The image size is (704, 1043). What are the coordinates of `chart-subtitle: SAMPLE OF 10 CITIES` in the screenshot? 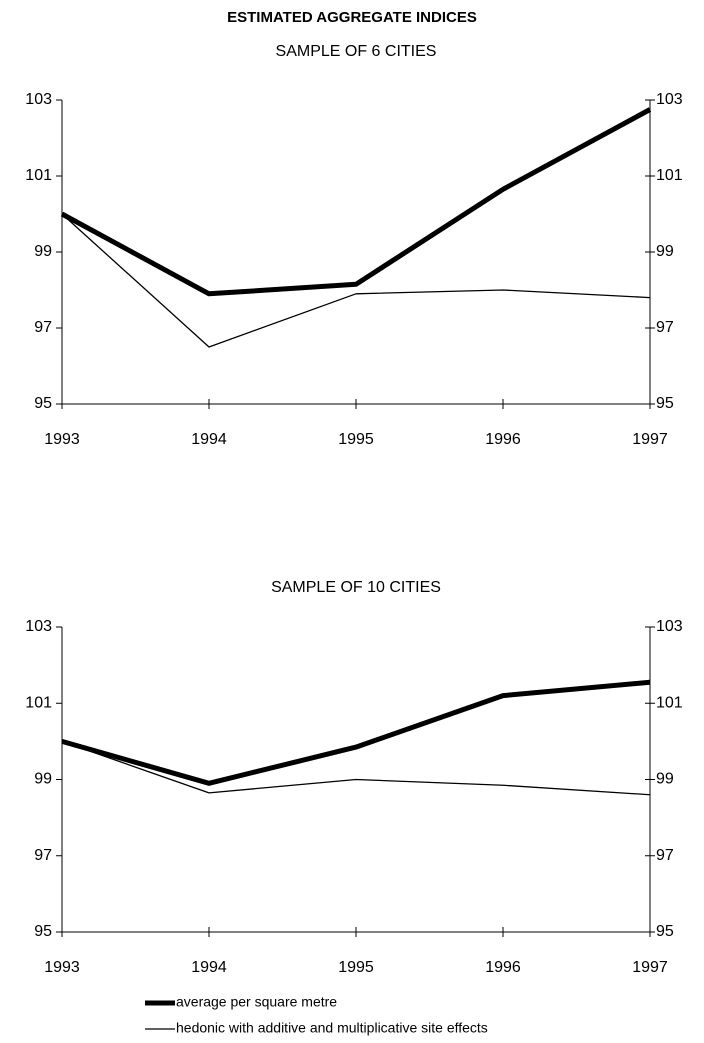 It's located at (356, 587).